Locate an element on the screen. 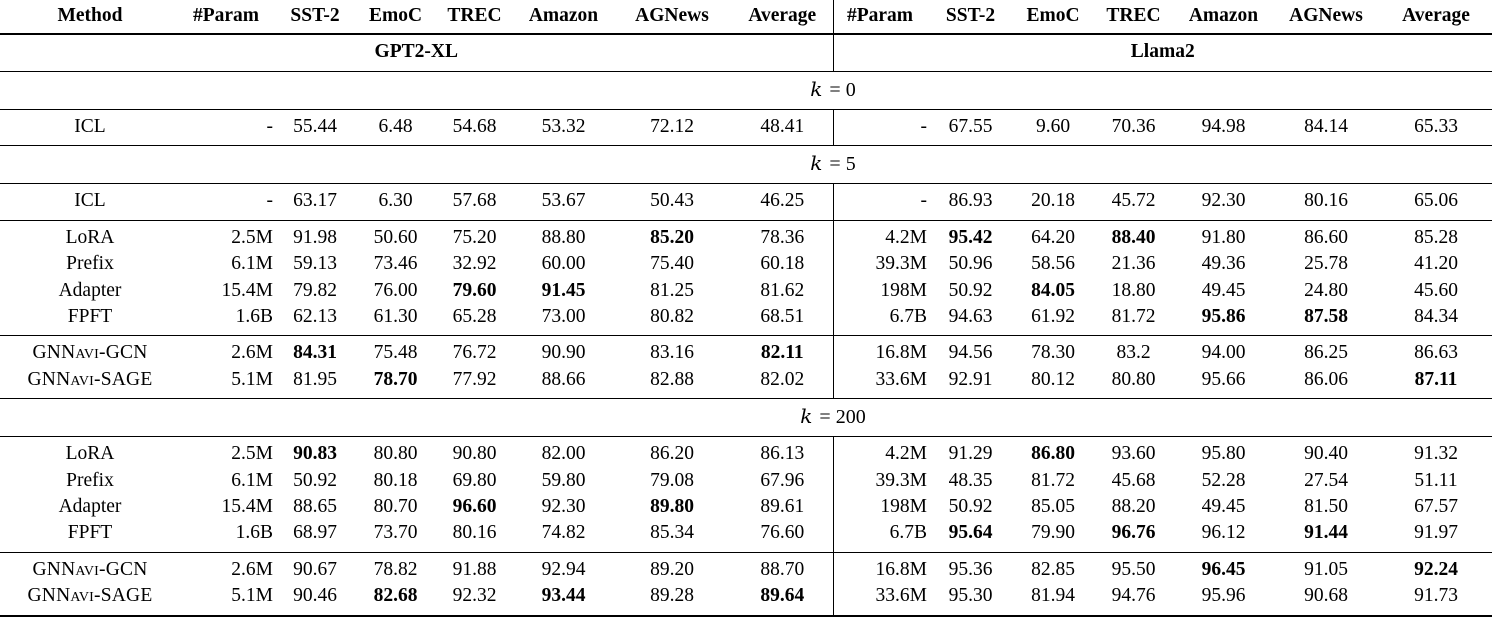 This screenshot has height=644, width=1492. value-cell: 39.3M is located at coordinates (879, 264).